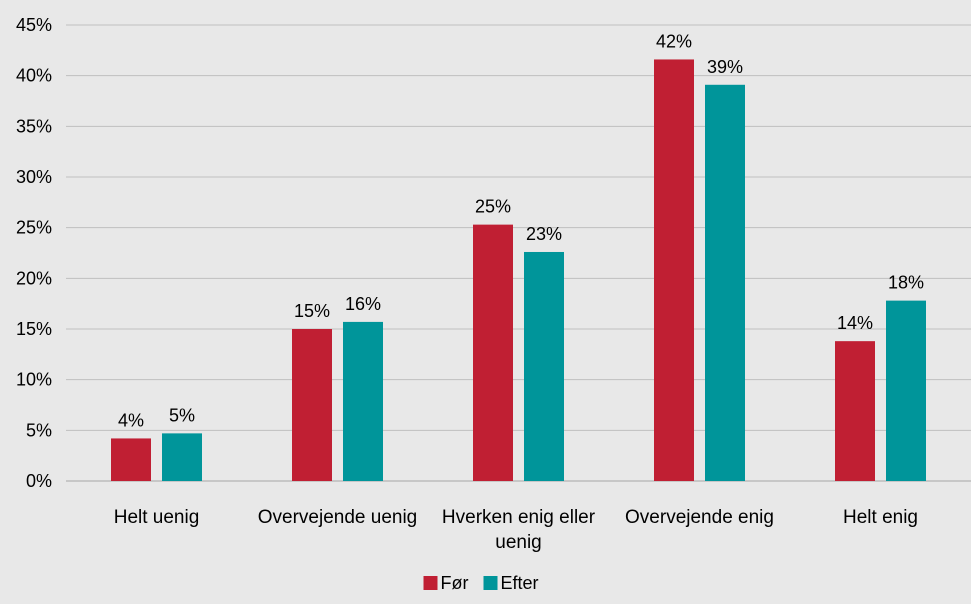  What do you see at coordinates (131, 420) in the screenshot?
I see `data-label: 4%` at bounding box center [131, 420].